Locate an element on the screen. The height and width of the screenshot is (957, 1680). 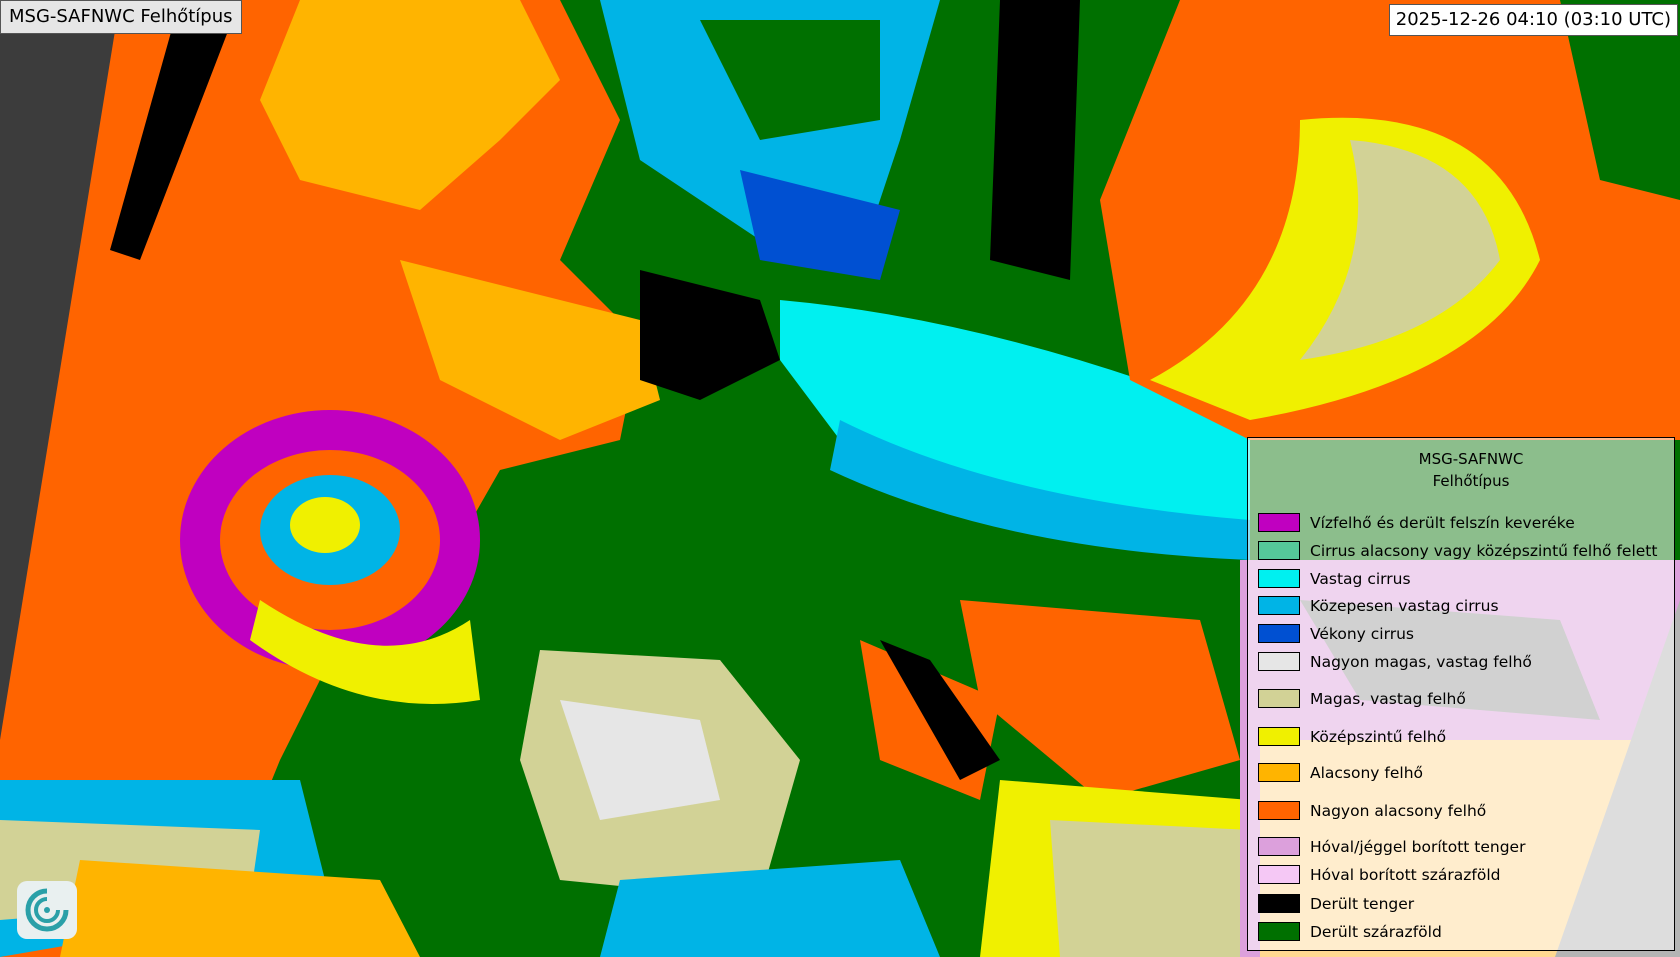
legend-item: Vastag cirrus is located at coordinates (1334, 578).